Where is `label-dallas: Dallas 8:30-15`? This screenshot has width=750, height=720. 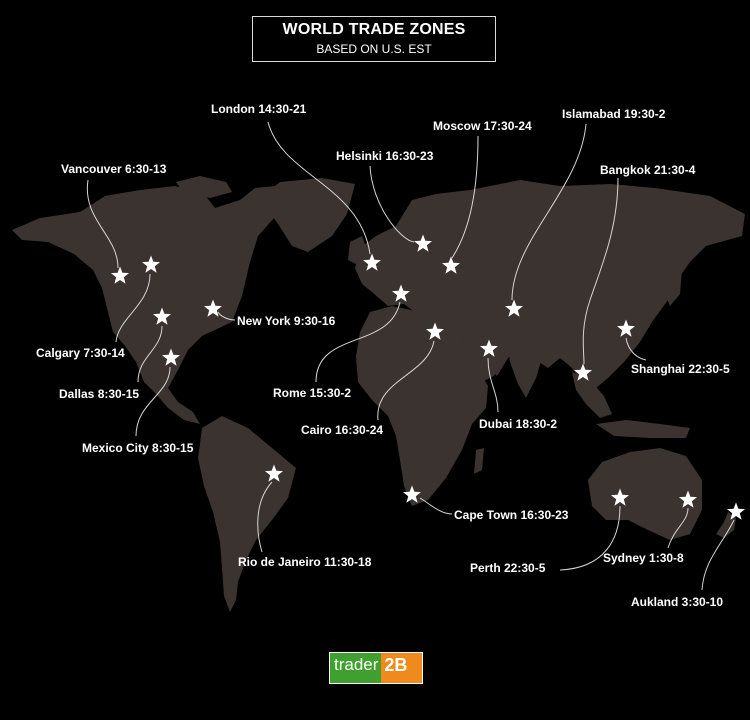 label-dallas: Dallas 8:30-15 is located at coordinates (99, 394).